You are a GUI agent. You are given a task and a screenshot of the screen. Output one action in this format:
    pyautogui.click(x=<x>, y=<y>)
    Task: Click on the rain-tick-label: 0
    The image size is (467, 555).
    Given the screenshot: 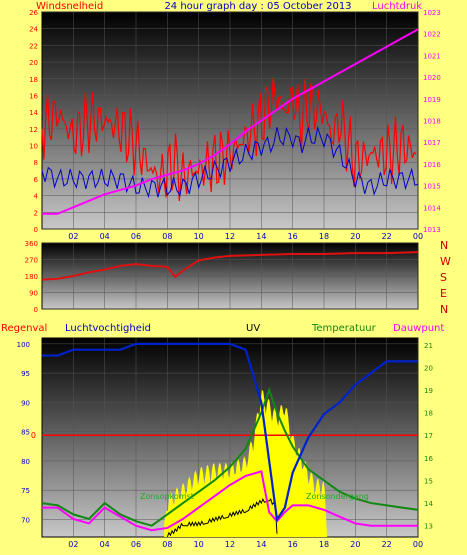 What is the action you would take?
    pyautogui.click(x=33, y=435)
    